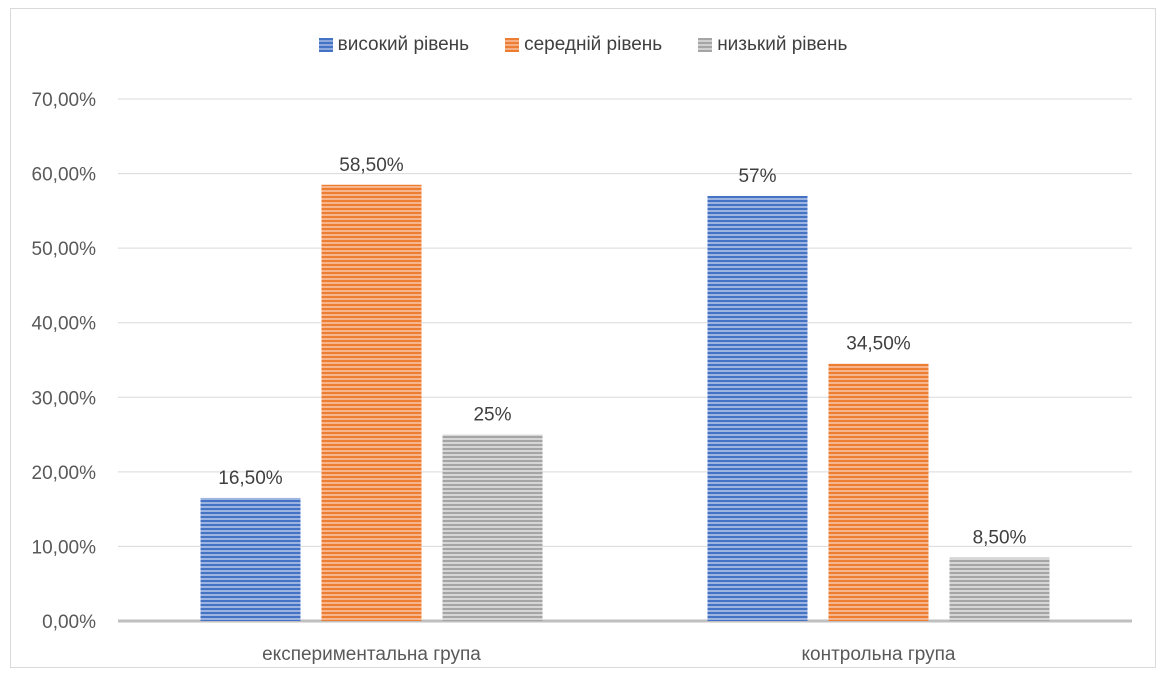 Image resolution: width=1166 pixels, height=675 pixels. What do you see at coordinates (371, 165) in the screenshot?
I see `data-label: 58,50%` at bounding box center [371, 165].